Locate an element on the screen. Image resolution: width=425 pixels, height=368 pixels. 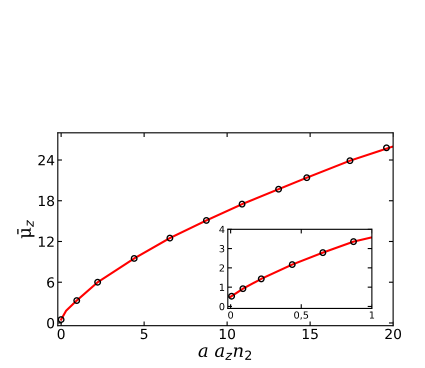
y-axis-title: μ̄$_{z}$ is located at coordinates (25, 229).